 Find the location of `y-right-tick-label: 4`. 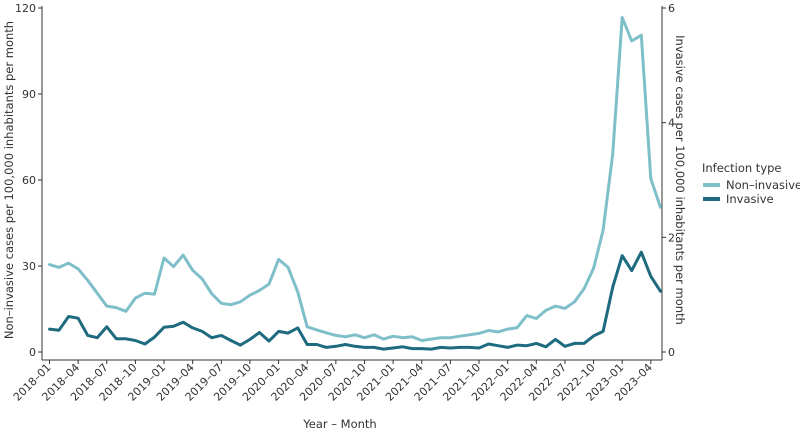

y-right-tick-label: 4 is located at coordinates (671, 123).